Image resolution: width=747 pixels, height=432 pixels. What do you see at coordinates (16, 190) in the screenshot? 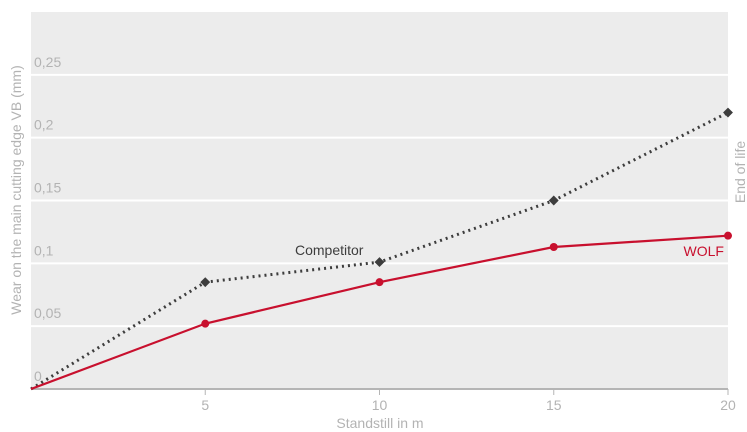
I see `y-axis-title: Wear on the main cutting edge VB (mm)` at bounding box center [16, 190].